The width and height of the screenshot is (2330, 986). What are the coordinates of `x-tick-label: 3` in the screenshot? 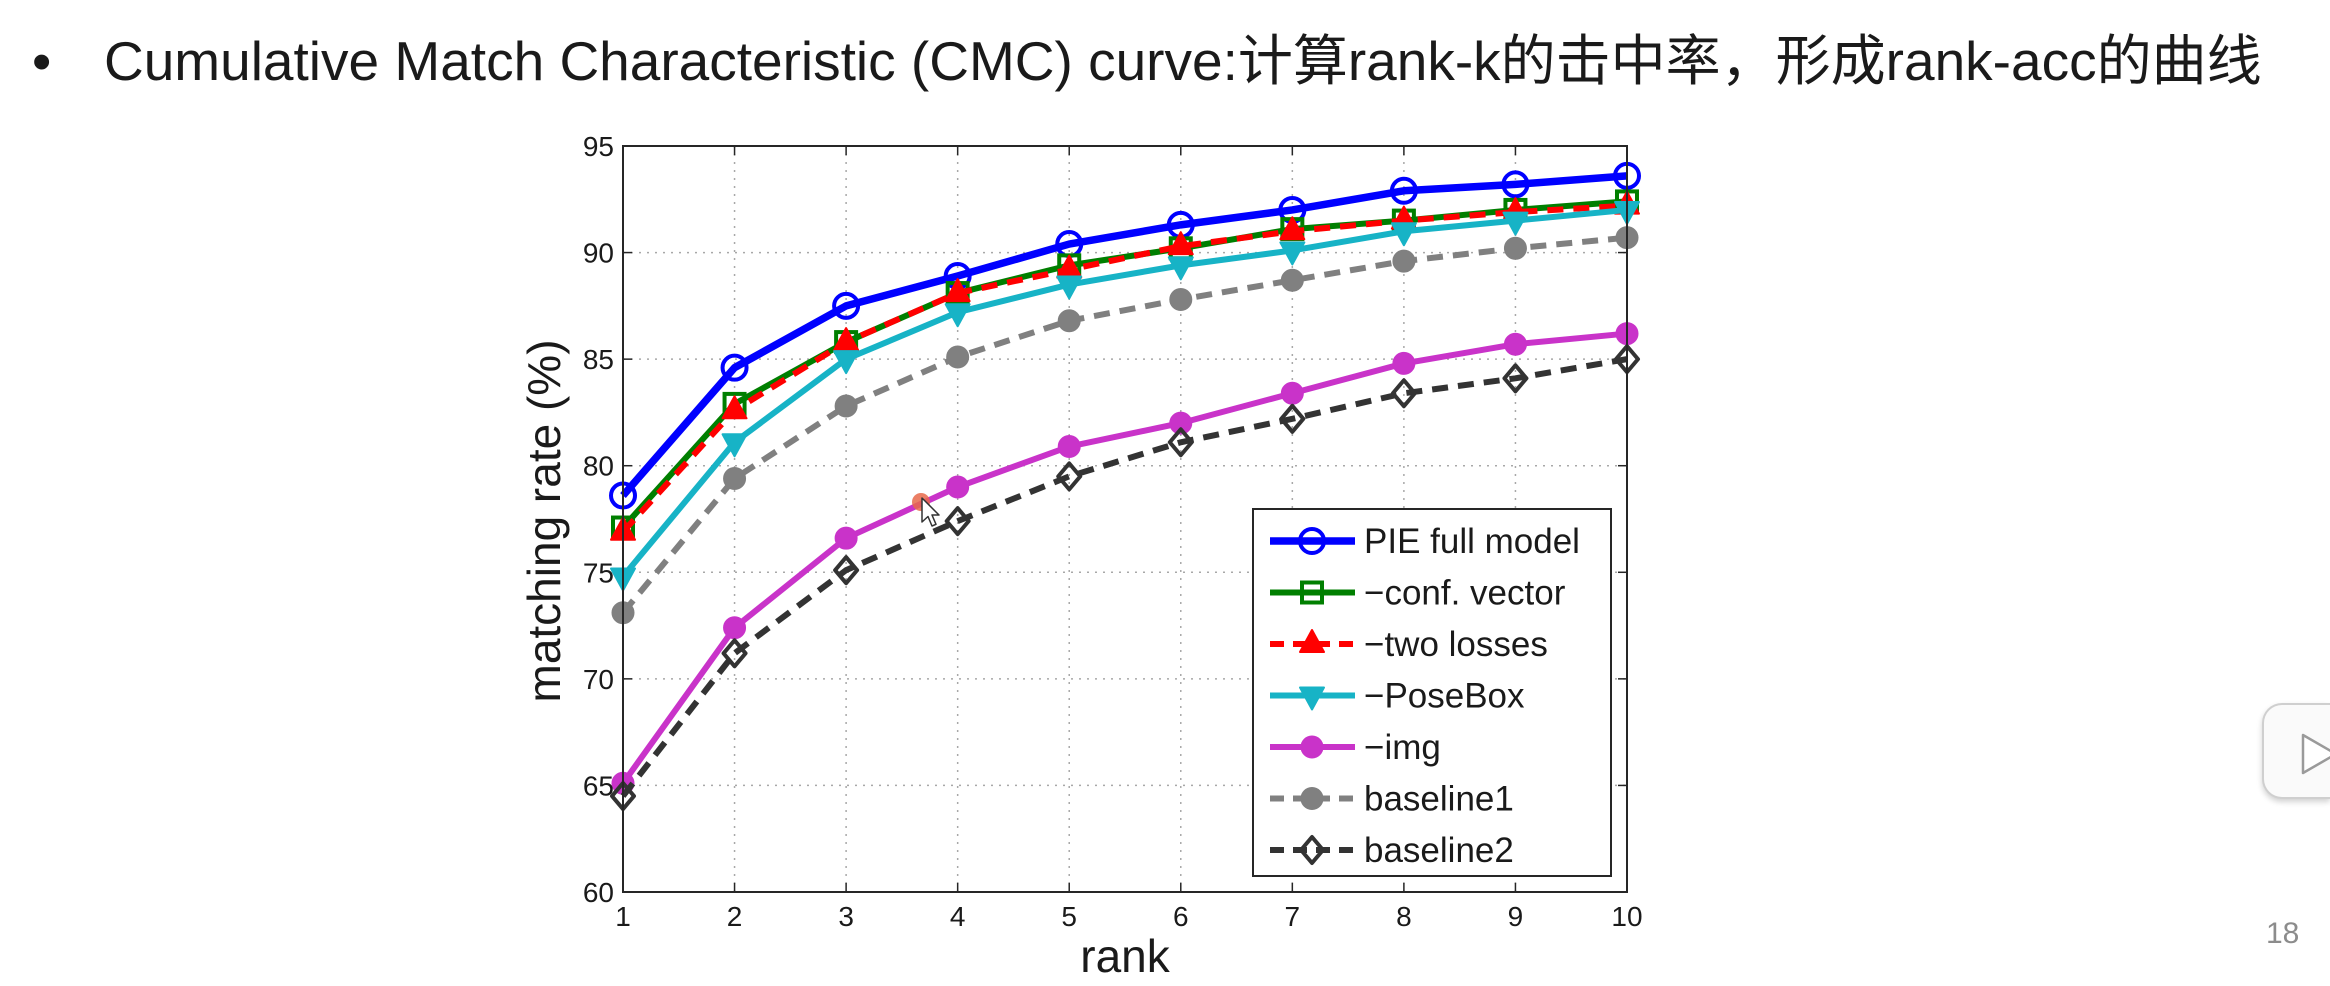 It's located at (846, 916).